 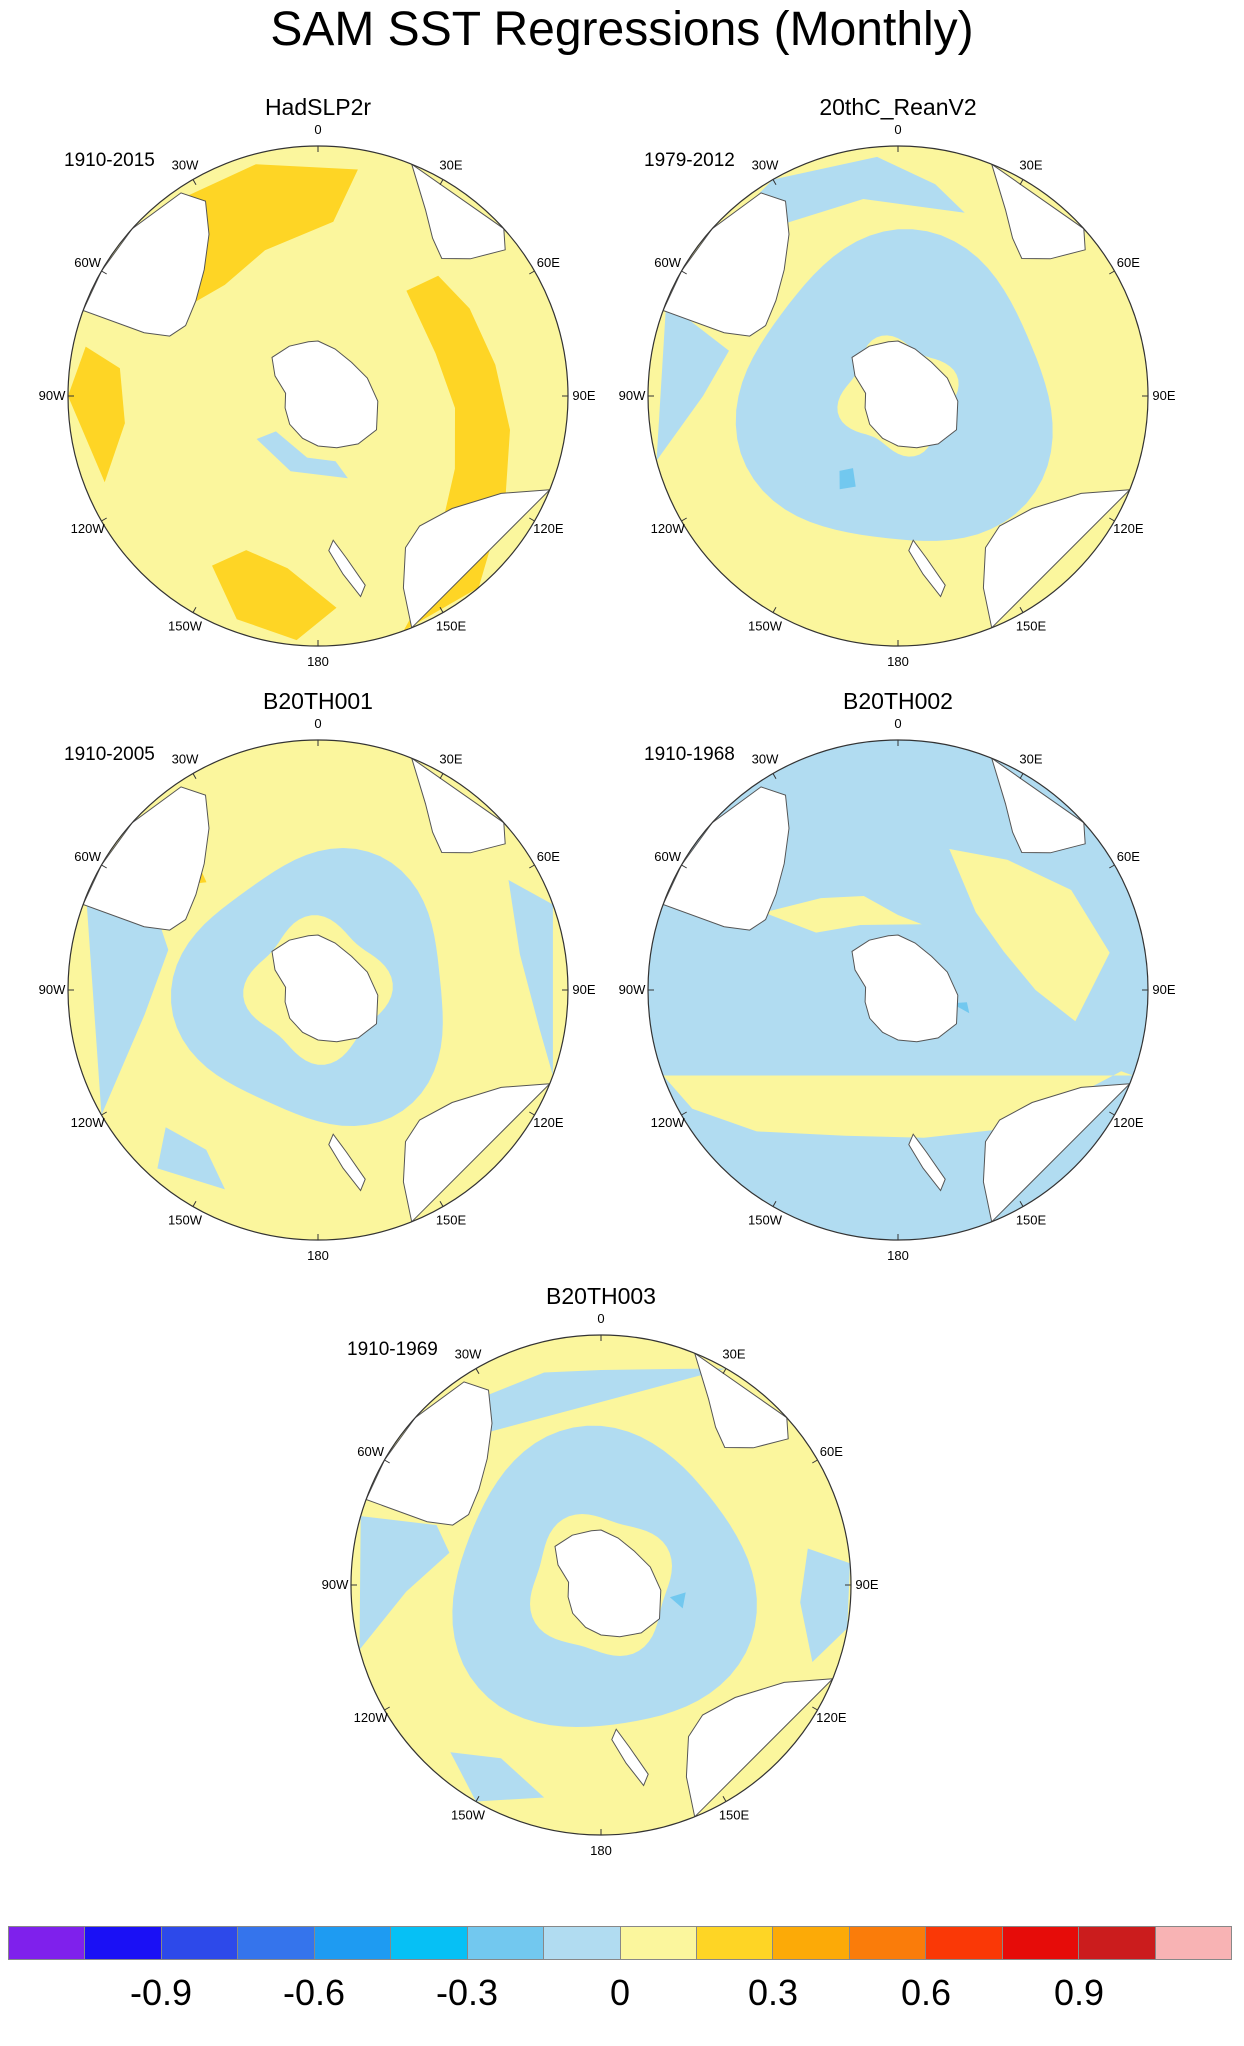 What do you see at coordinates (601, 1296) in the screenshot?
I see `panel-title: B20TH003` at bounding box center [601, 1296].